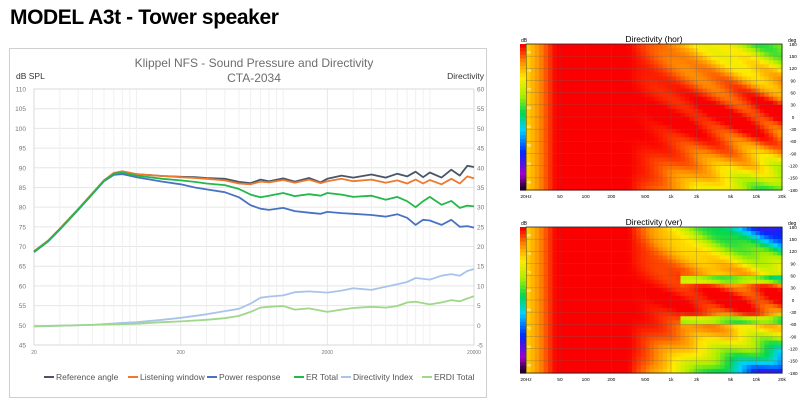  What do you see at coordinates (481, 168) in the screenshot?
I see `y-tick-right: 40` at bounding box center [481, 168].